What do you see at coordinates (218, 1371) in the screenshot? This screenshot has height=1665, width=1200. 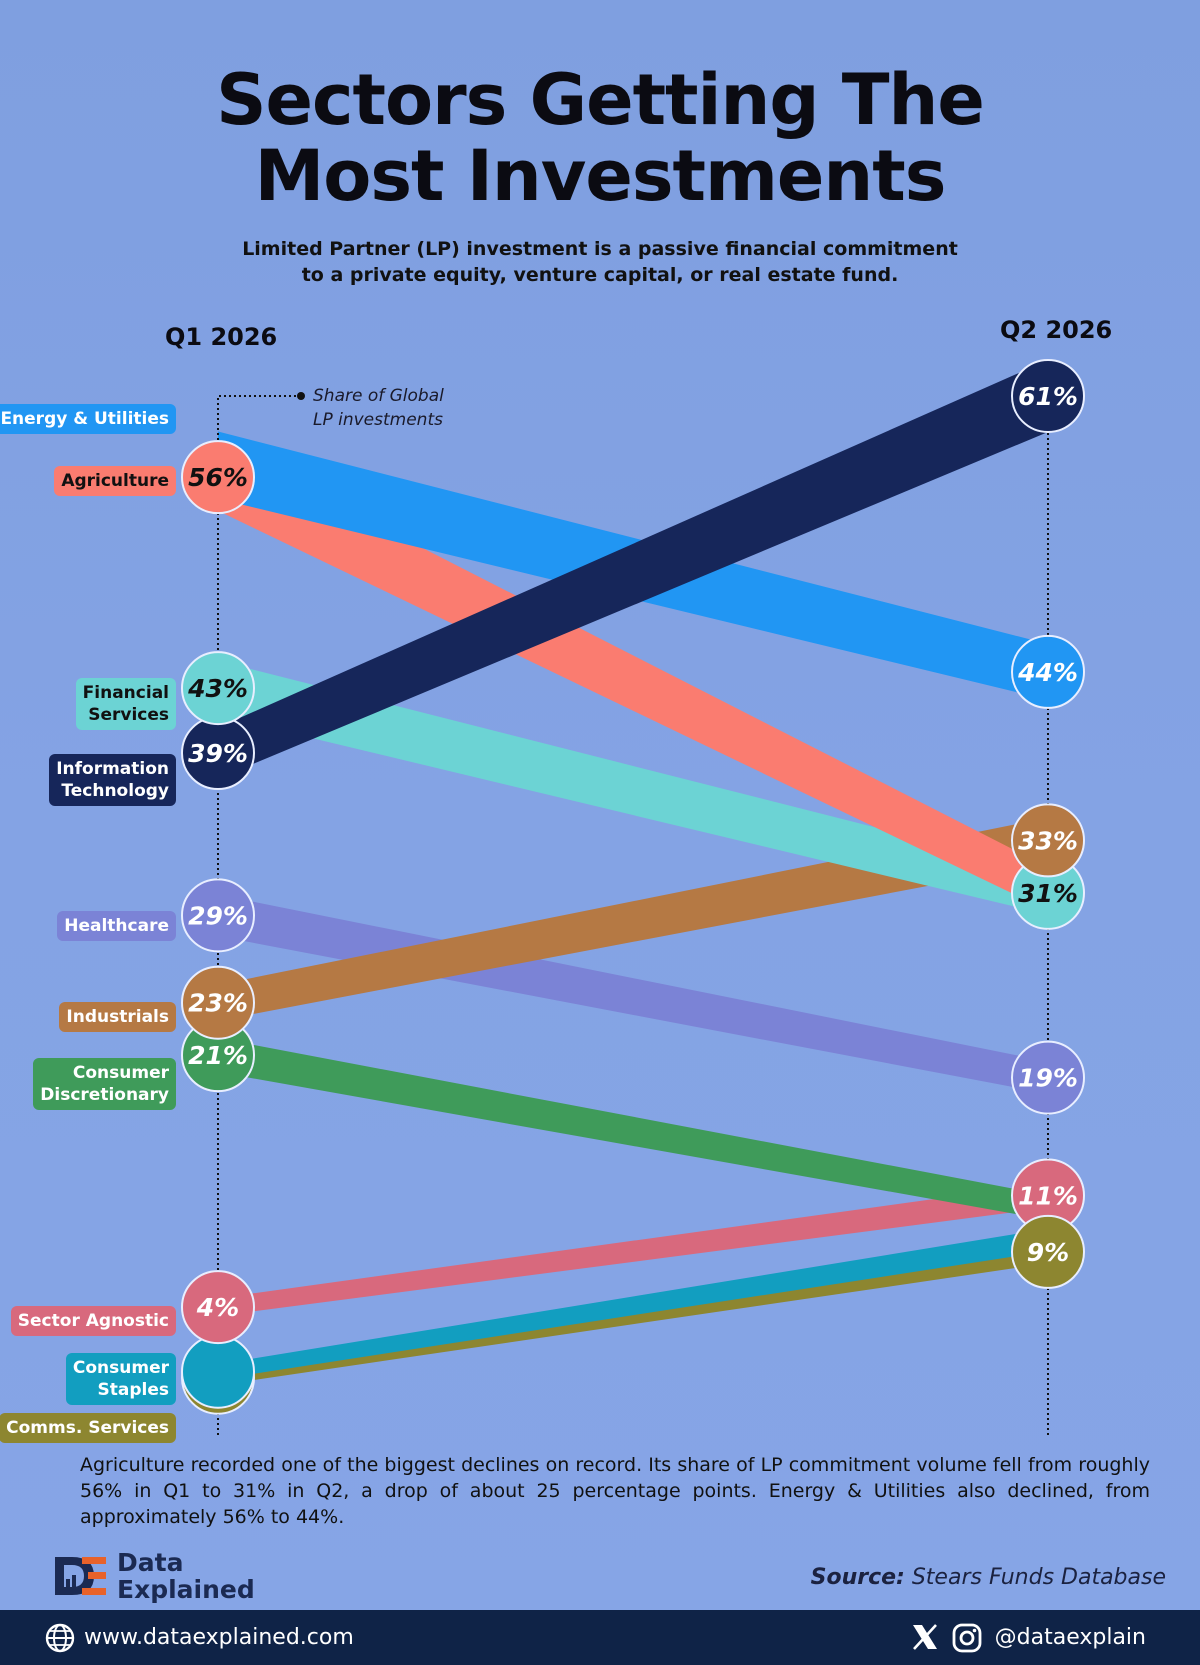 I see `marker-consumer-staples-q1` at bounding box center [218, 1371].